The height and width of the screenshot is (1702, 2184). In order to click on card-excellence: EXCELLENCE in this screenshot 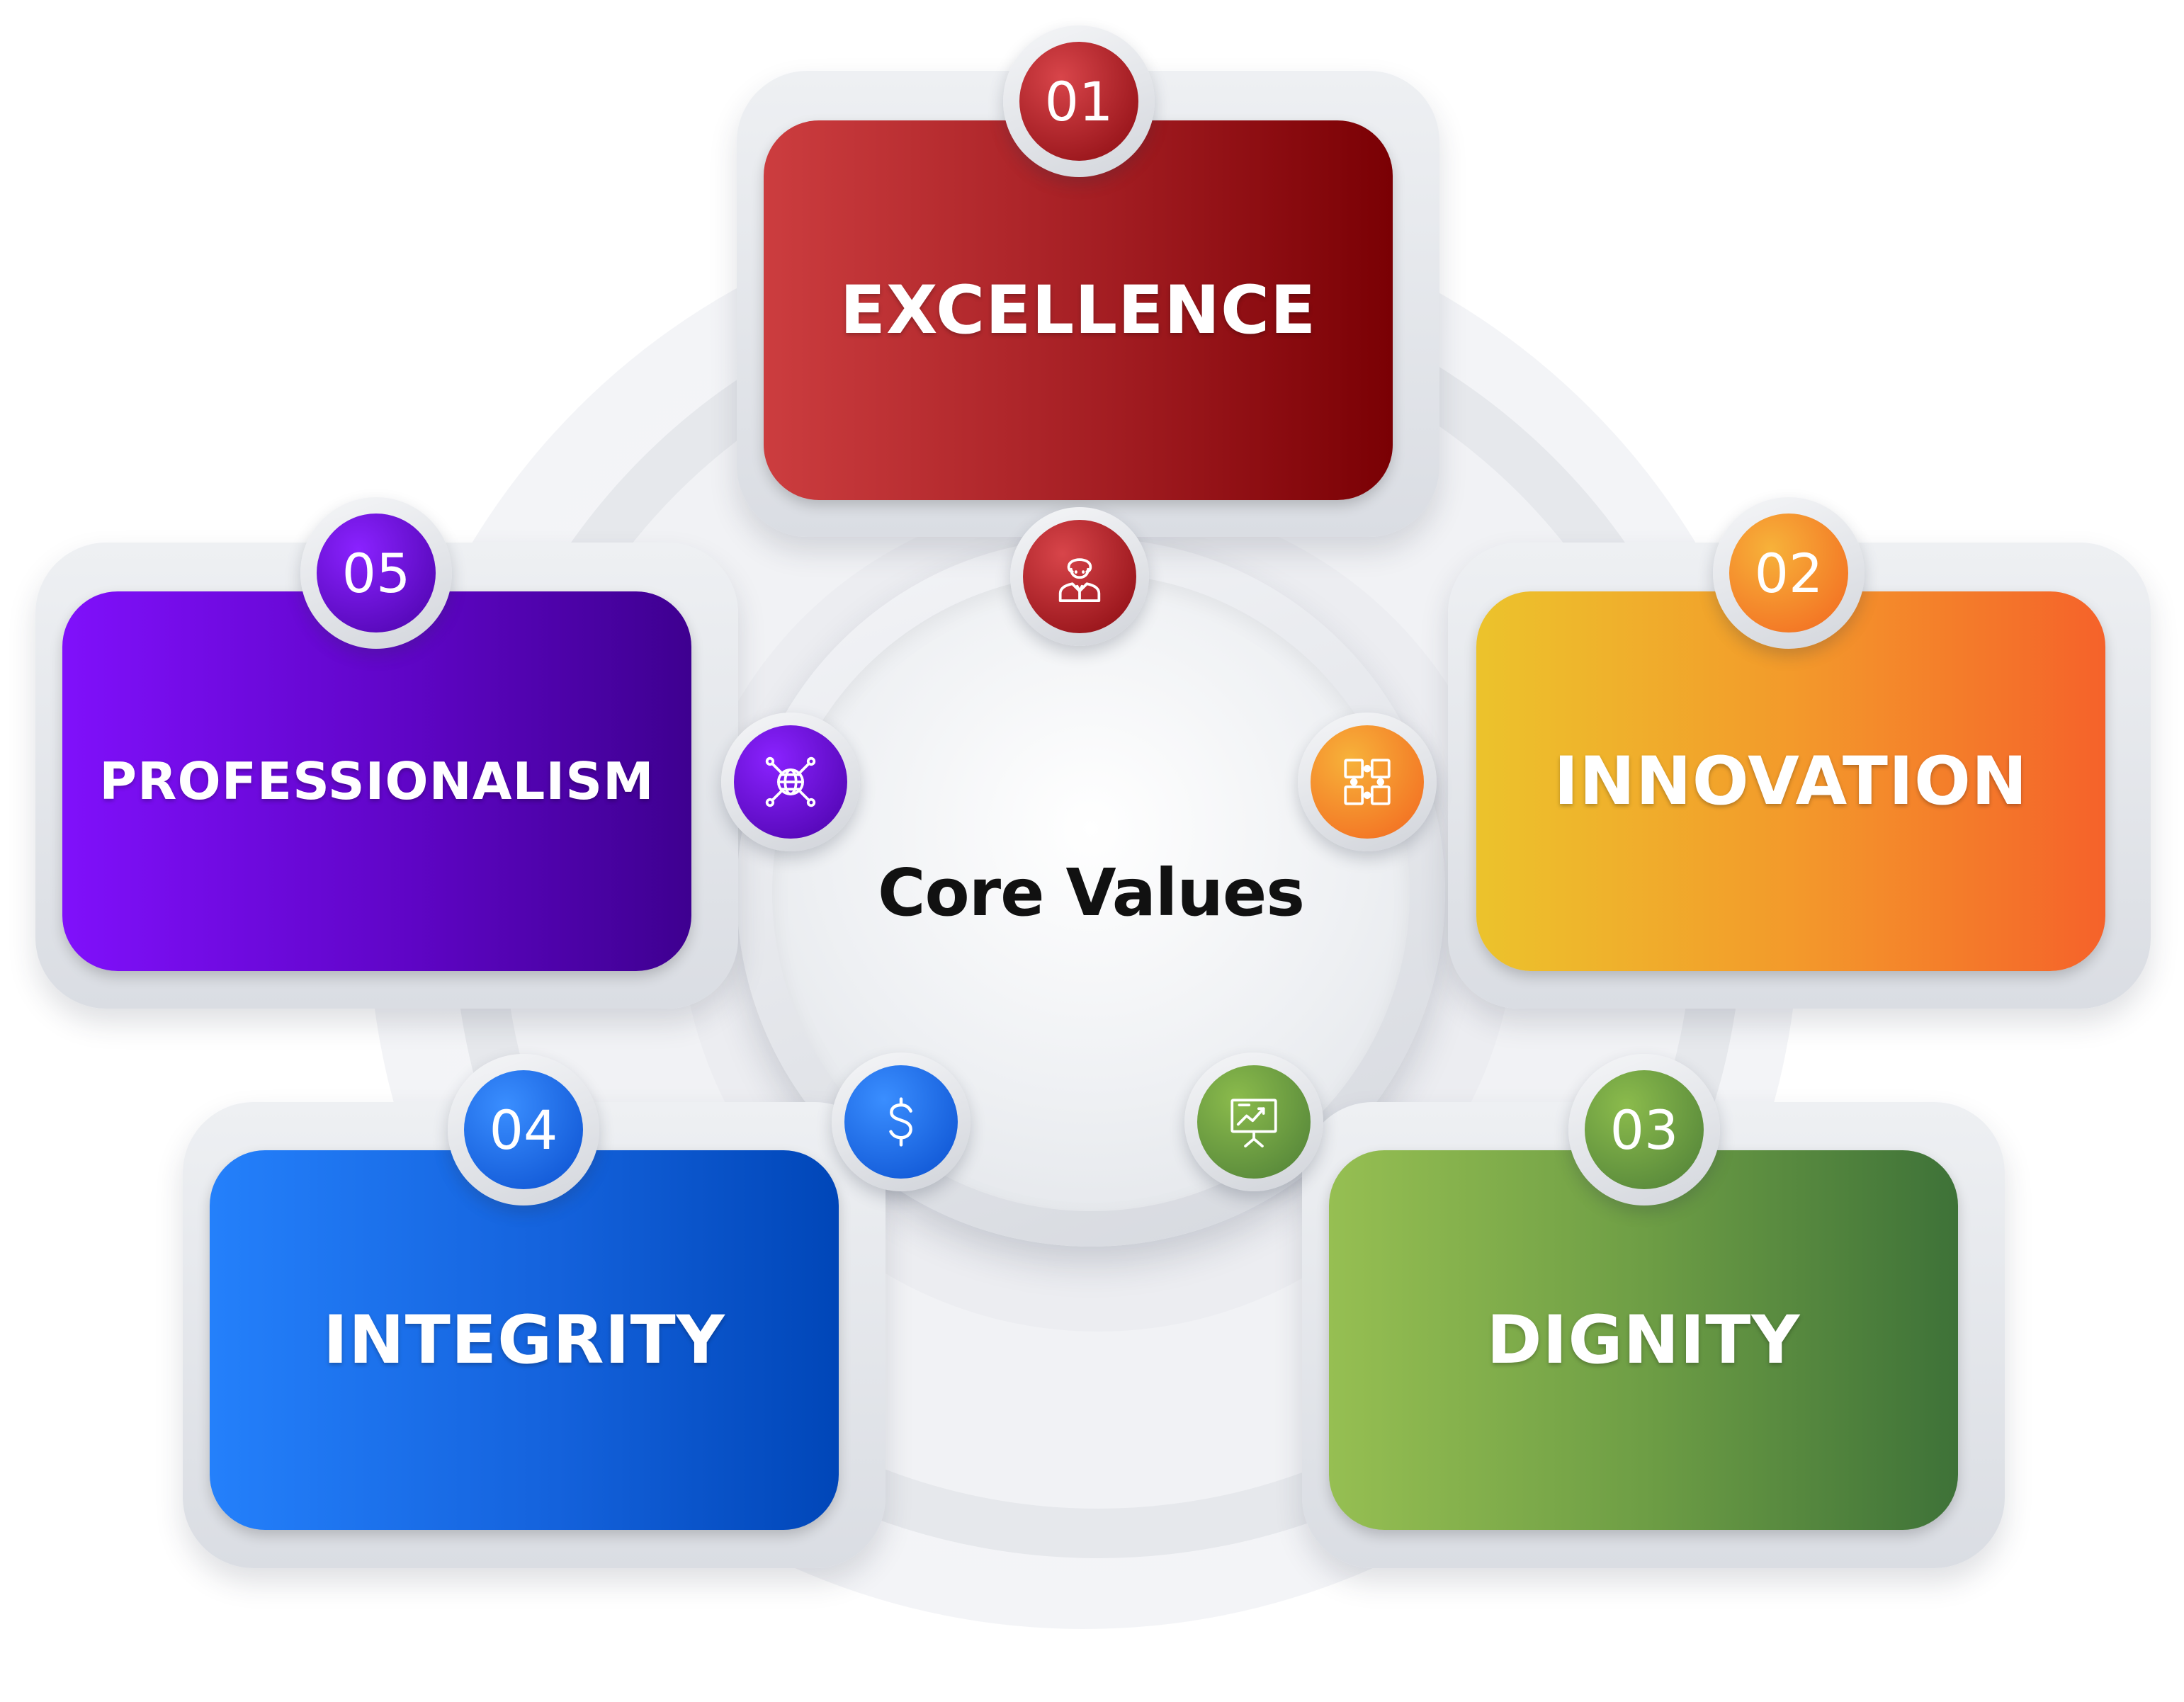, I will do `click(1078, 310)`.